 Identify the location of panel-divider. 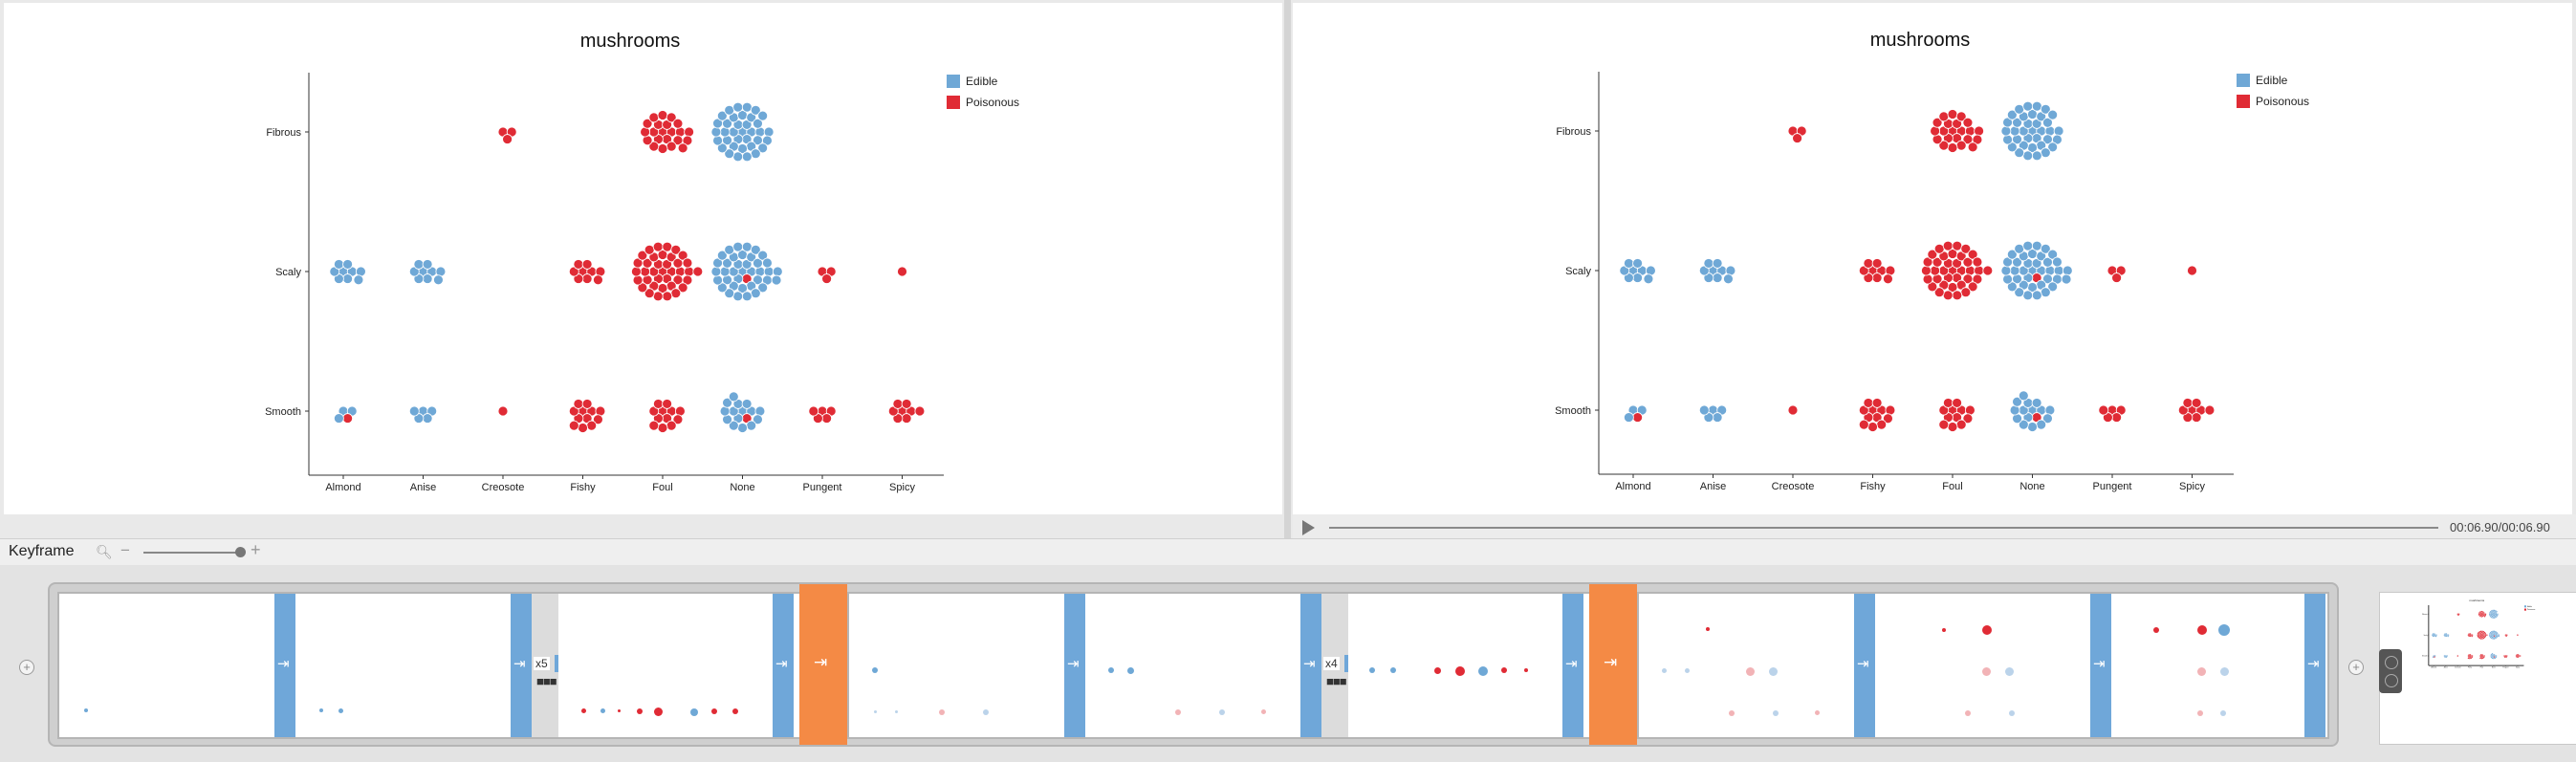
(1287, 269).